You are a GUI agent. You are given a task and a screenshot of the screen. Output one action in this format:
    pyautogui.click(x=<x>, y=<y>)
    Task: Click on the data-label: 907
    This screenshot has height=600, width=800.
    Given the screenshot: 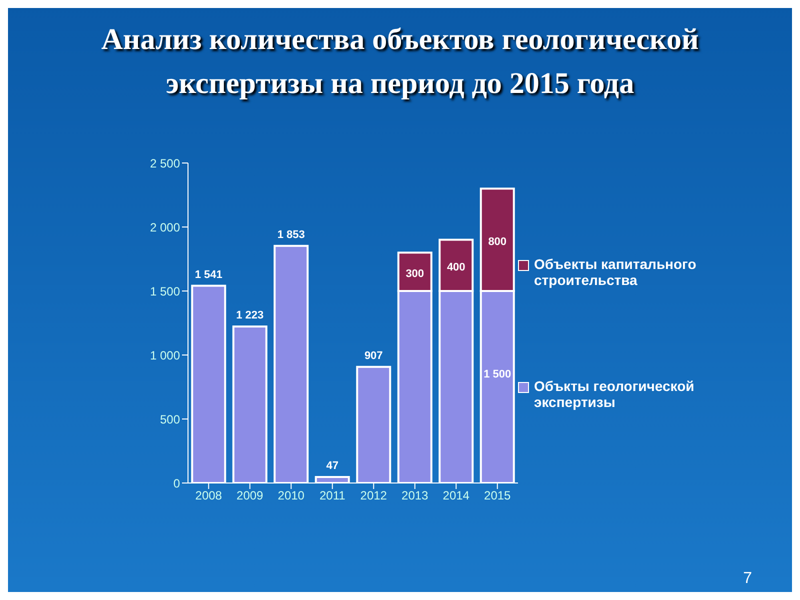 What is the action you would take?
    pyautogui.click(x=373, y=356)
    